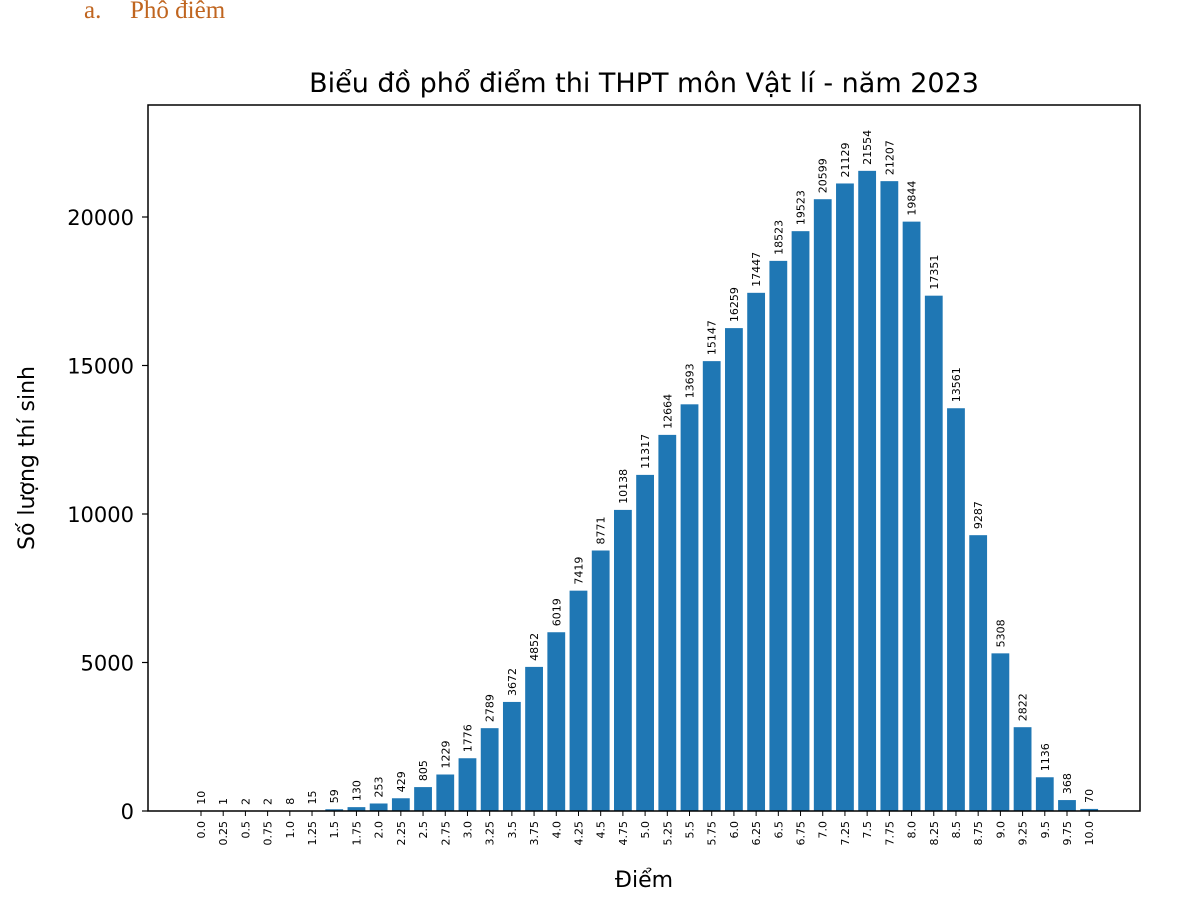  Describe the element at coordinates (756, 269) in the screenshot. I see `bar-value-label: 17447` at that location.